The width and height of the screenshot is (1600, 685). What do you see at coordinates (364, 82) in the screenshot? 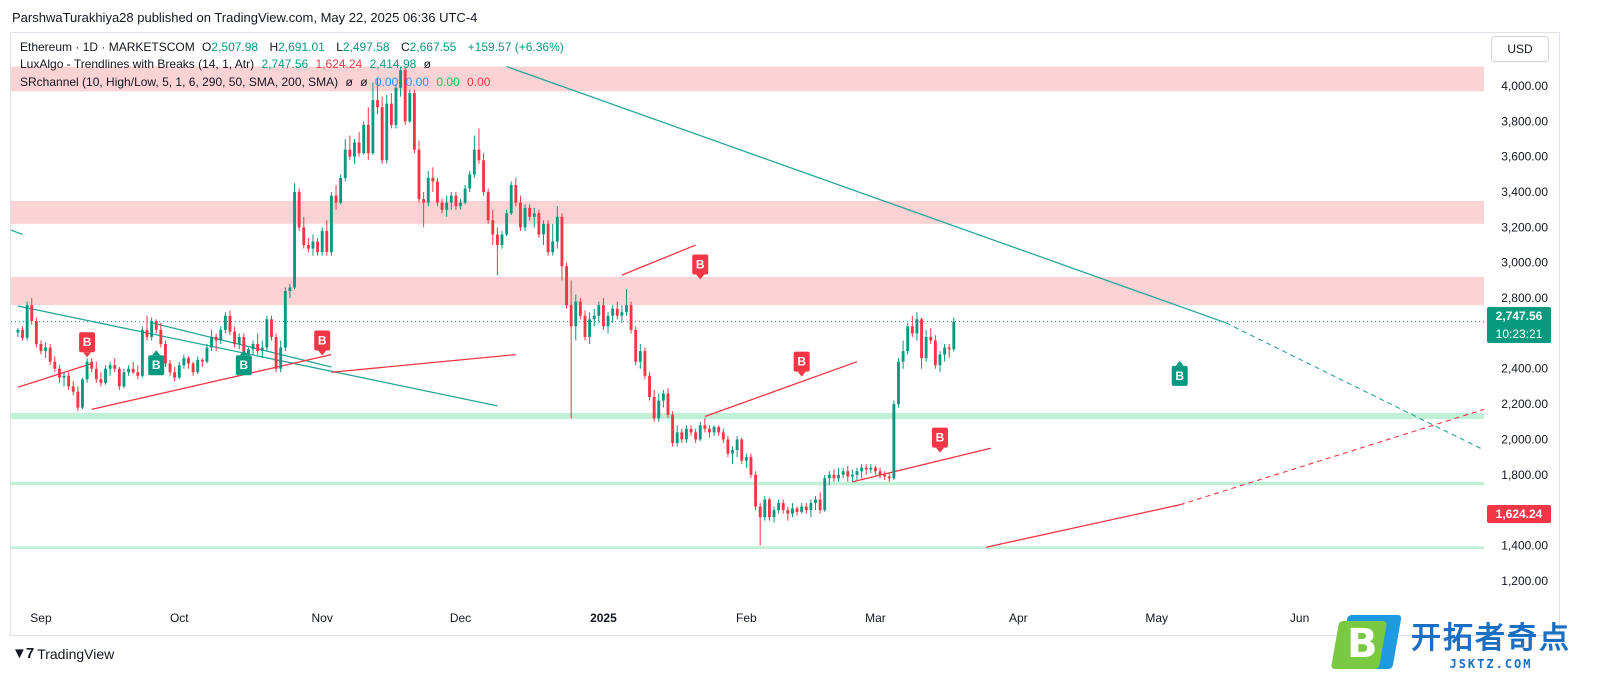
I see `indicator2-value-2: ø` at bounding box center [364, 82].